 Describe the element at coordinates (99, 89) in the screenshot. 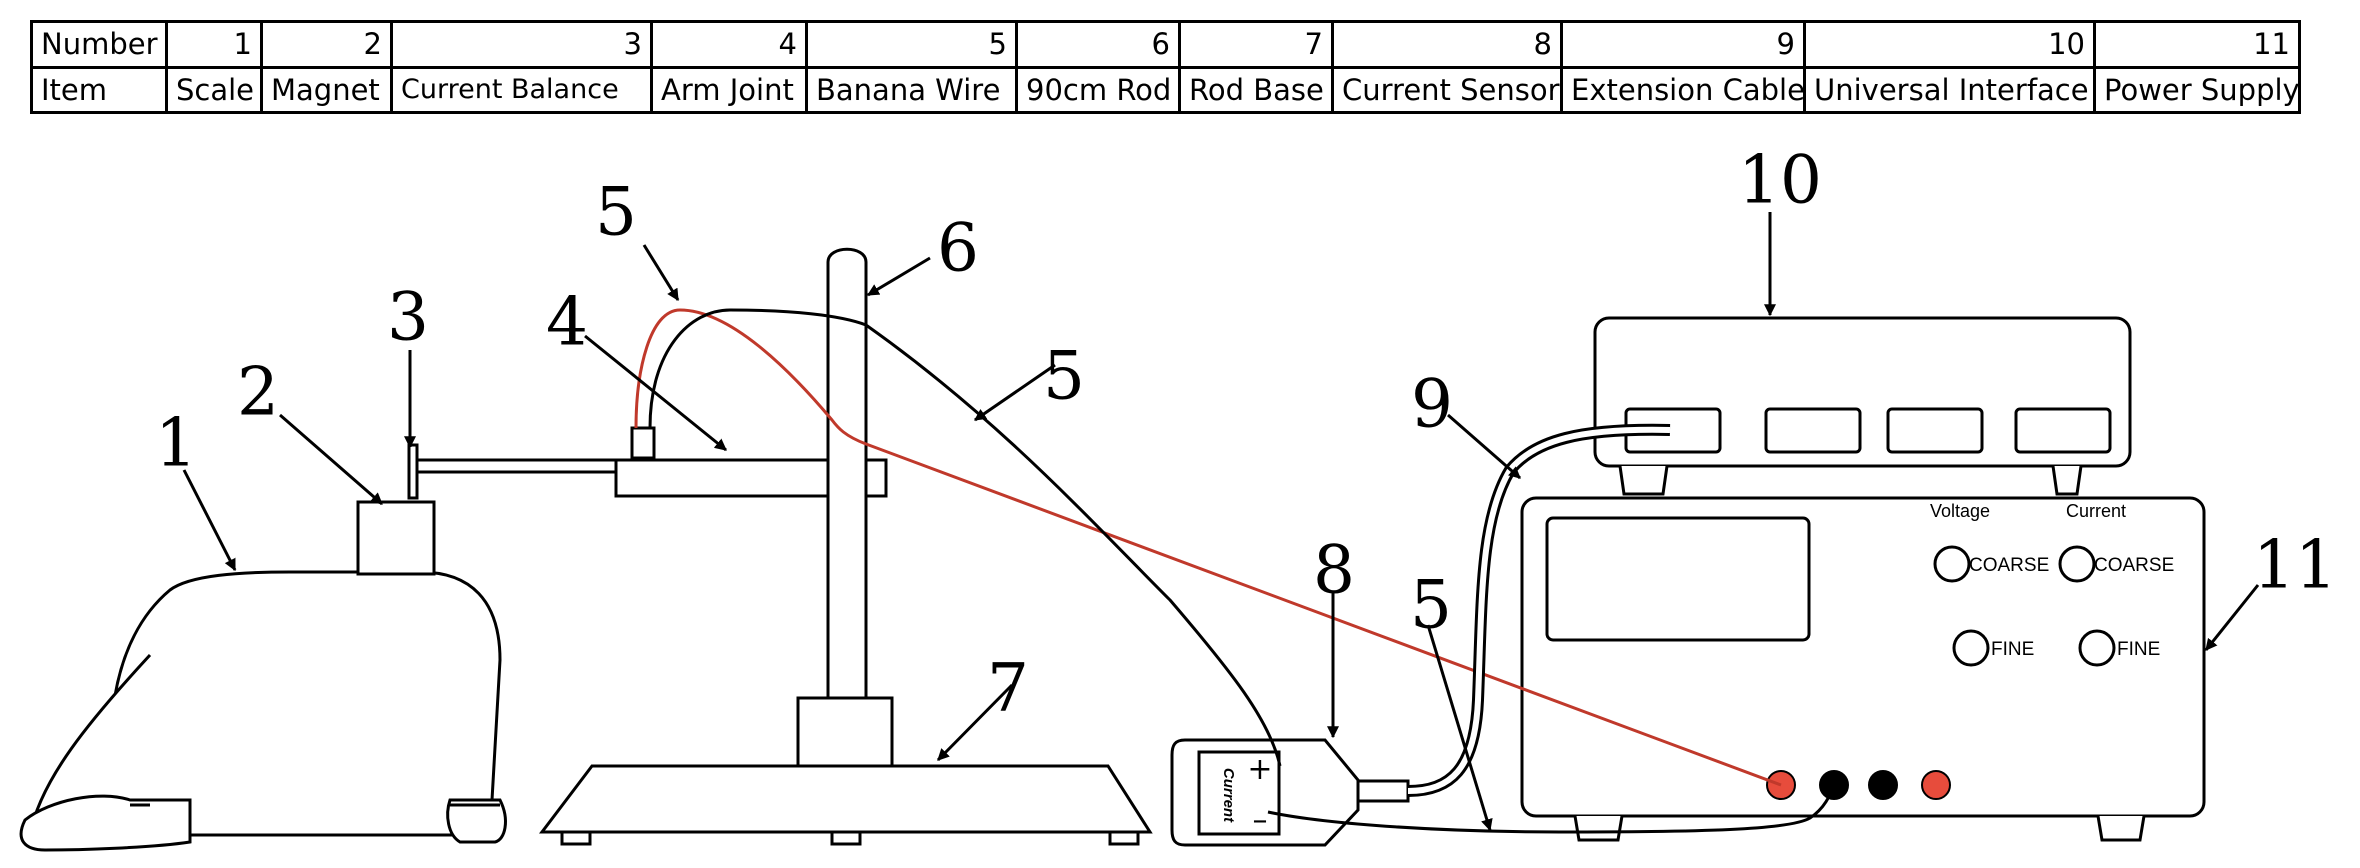

I see `item-header: Item` at that location.